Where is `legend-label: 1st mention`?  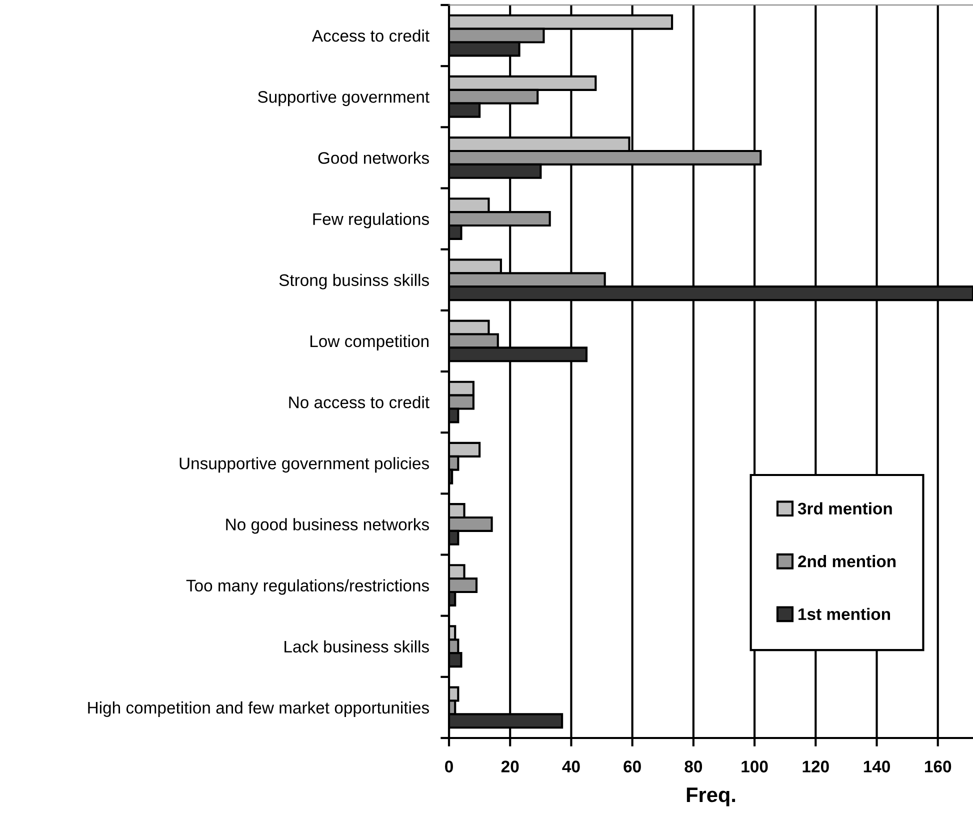 legend-label: 1st mention is located at coordinates (844, 614).